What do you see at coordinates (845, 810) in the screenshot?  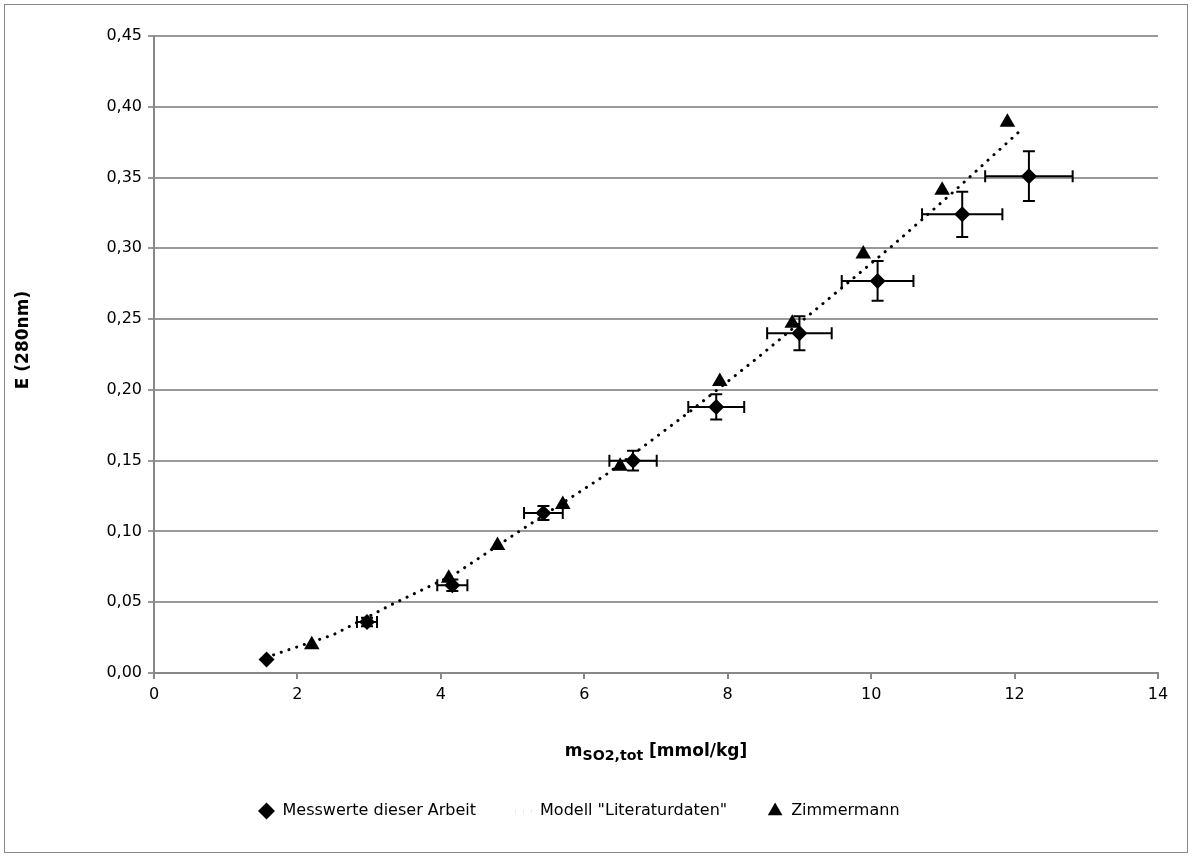 I see `legend-label: Zimmermann` at bounding box center [845, 810].